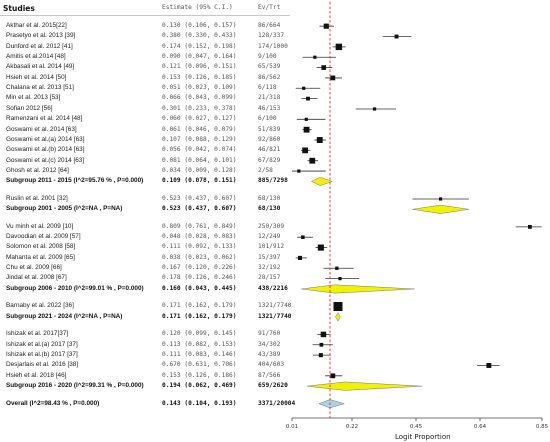  I want to click on header-divider, so click(145, 15).